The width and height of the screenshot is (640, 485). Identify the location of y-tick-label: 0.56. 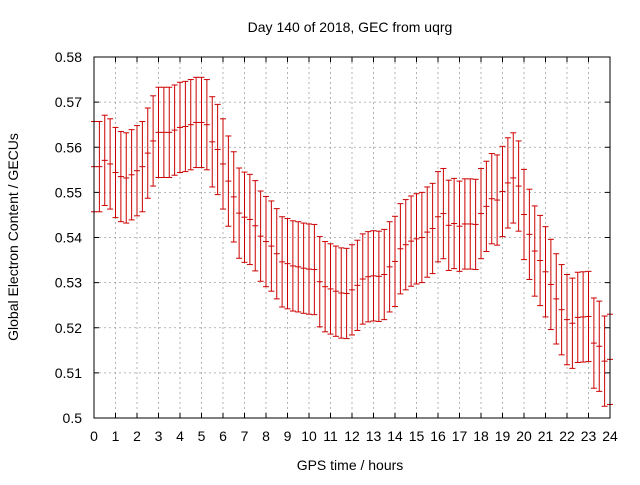
(68, 147).